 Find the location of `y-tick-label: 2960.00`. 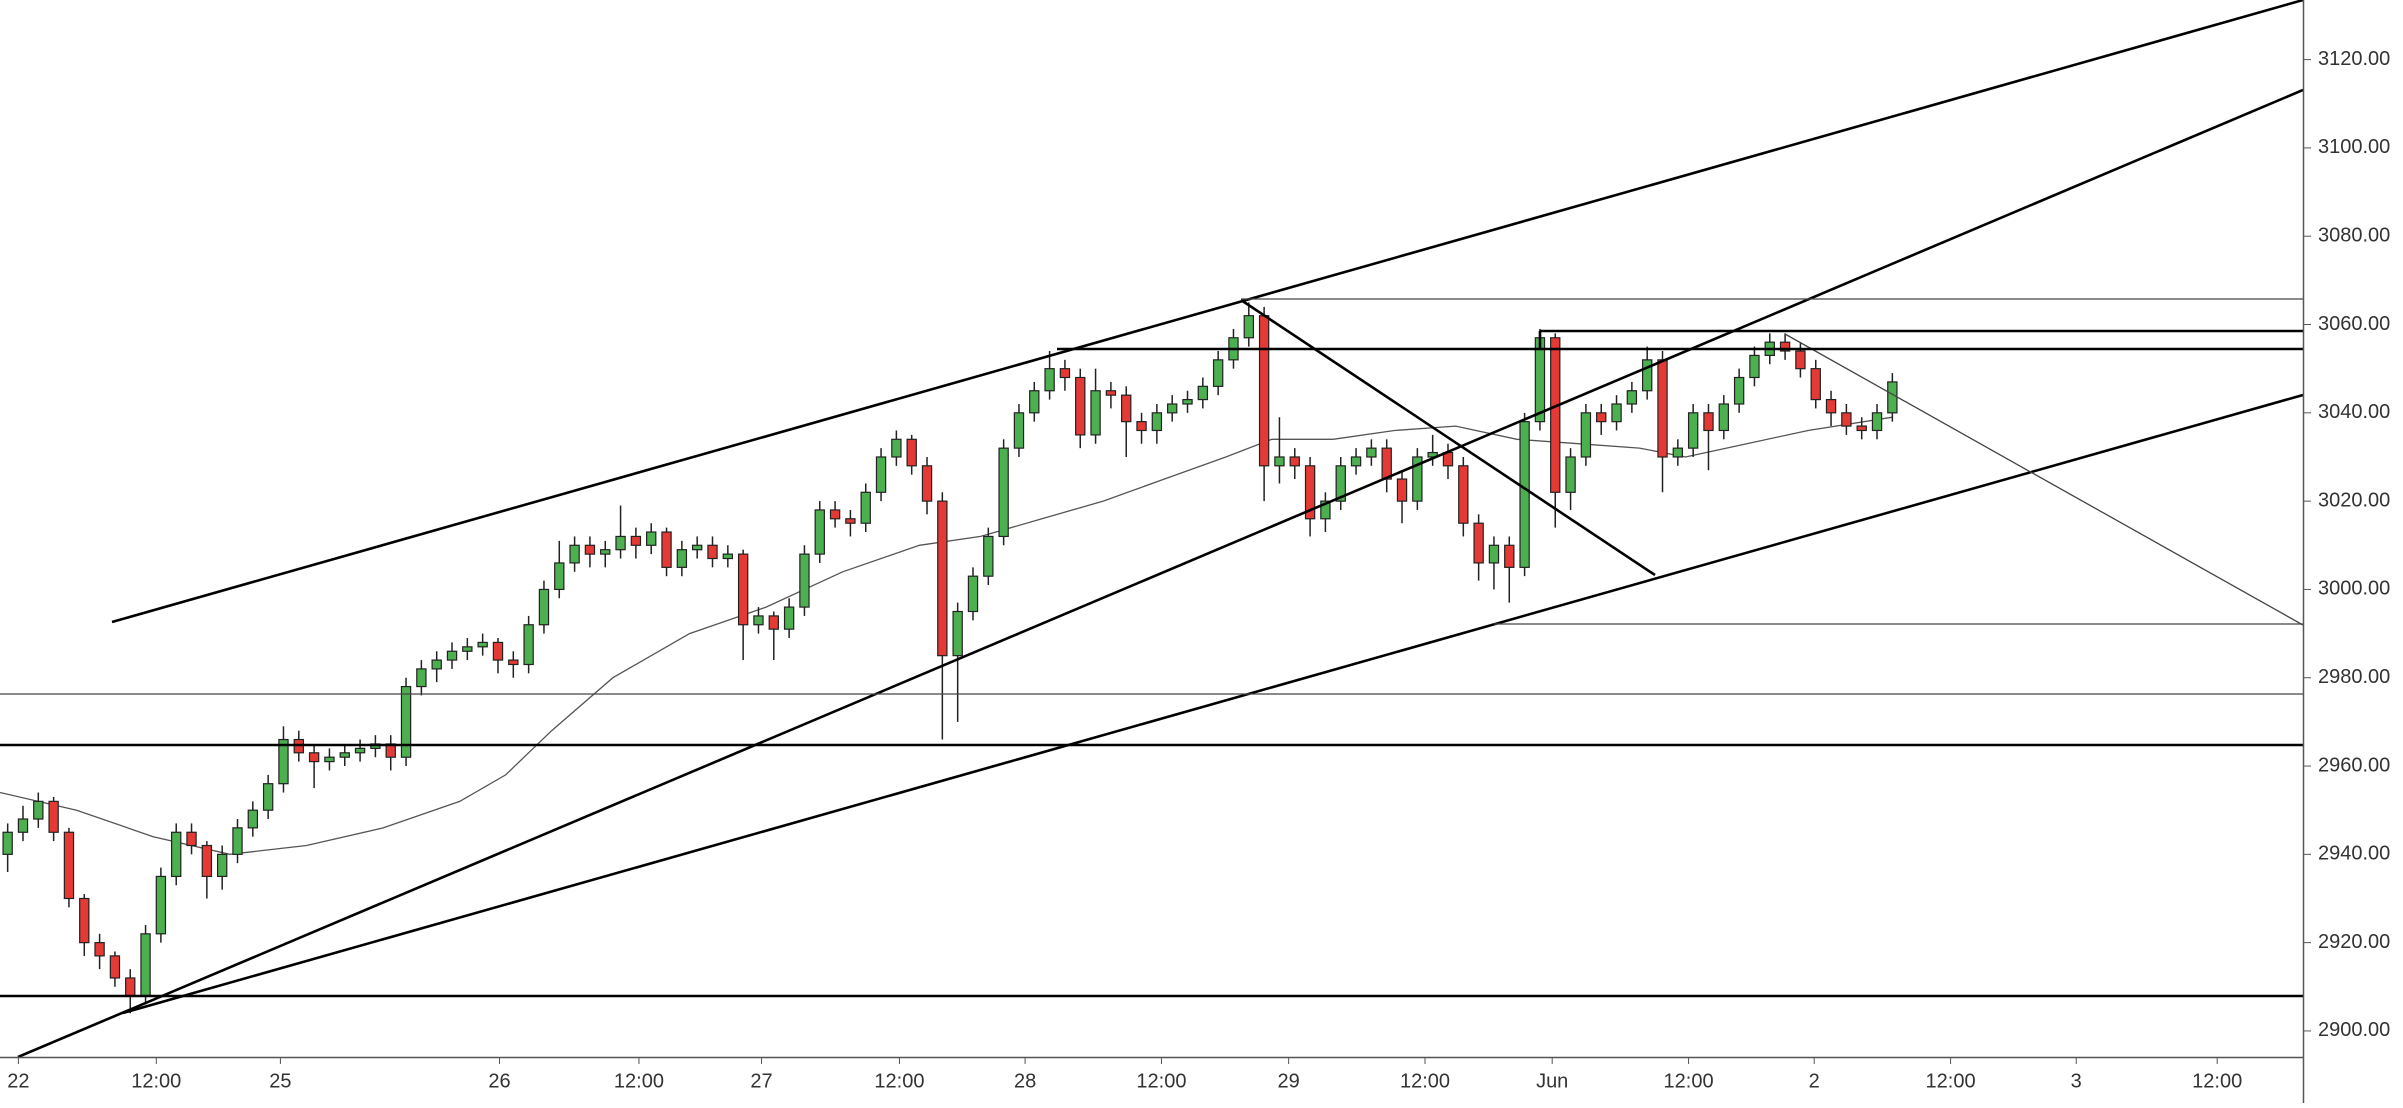

y-tick-label: 2960.00 is located at coordinates (2354, 765).